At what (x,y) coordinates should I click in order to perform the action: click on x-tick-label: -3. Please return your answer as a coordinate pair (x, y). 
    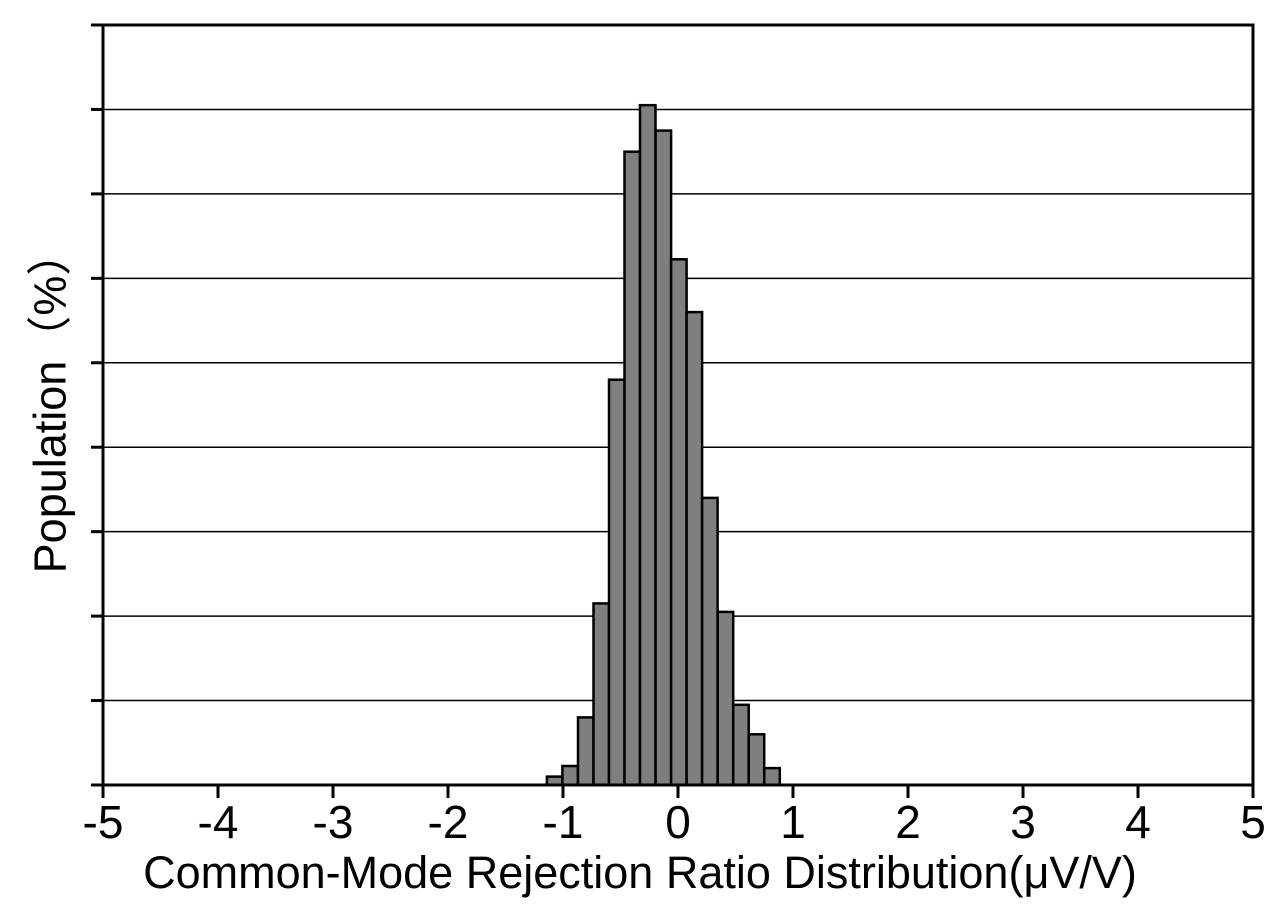
    Looking at the image, I should click on (333, 822).